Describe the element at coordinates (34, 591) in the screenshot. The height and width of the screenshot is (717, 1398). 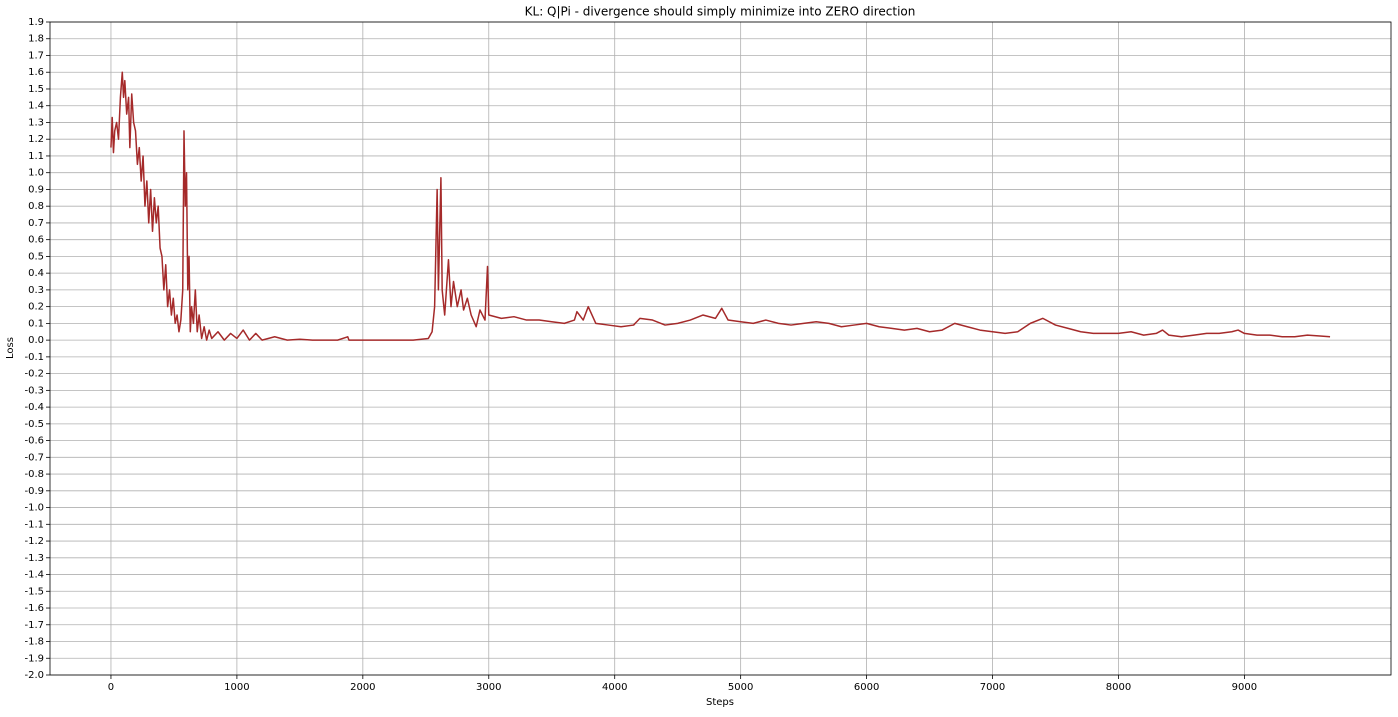
I see `y-tick-label: -1.5` at that location.